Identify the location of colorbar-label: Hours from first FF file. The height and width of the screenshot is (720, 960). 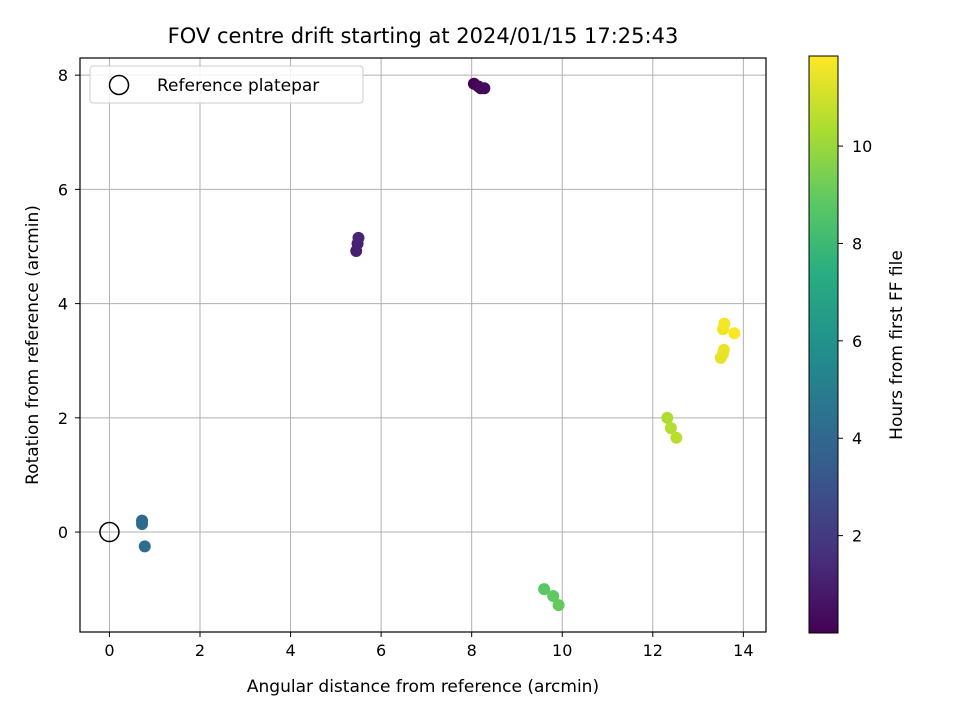
(897, 345).